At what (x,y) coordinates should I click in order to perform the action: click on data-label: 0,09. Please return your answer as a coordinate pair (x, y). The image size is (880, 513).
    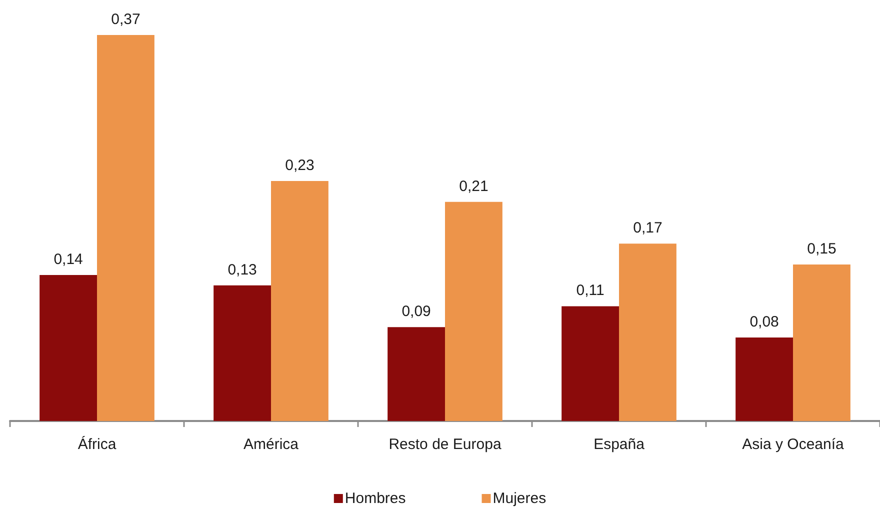
    Looking at the image, I should click on (416, 311).